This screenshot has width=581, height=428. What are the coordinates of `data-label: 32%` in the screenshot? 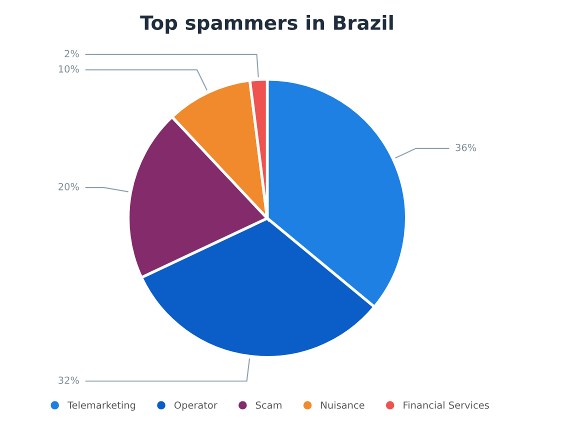 It's located at (68, 380).